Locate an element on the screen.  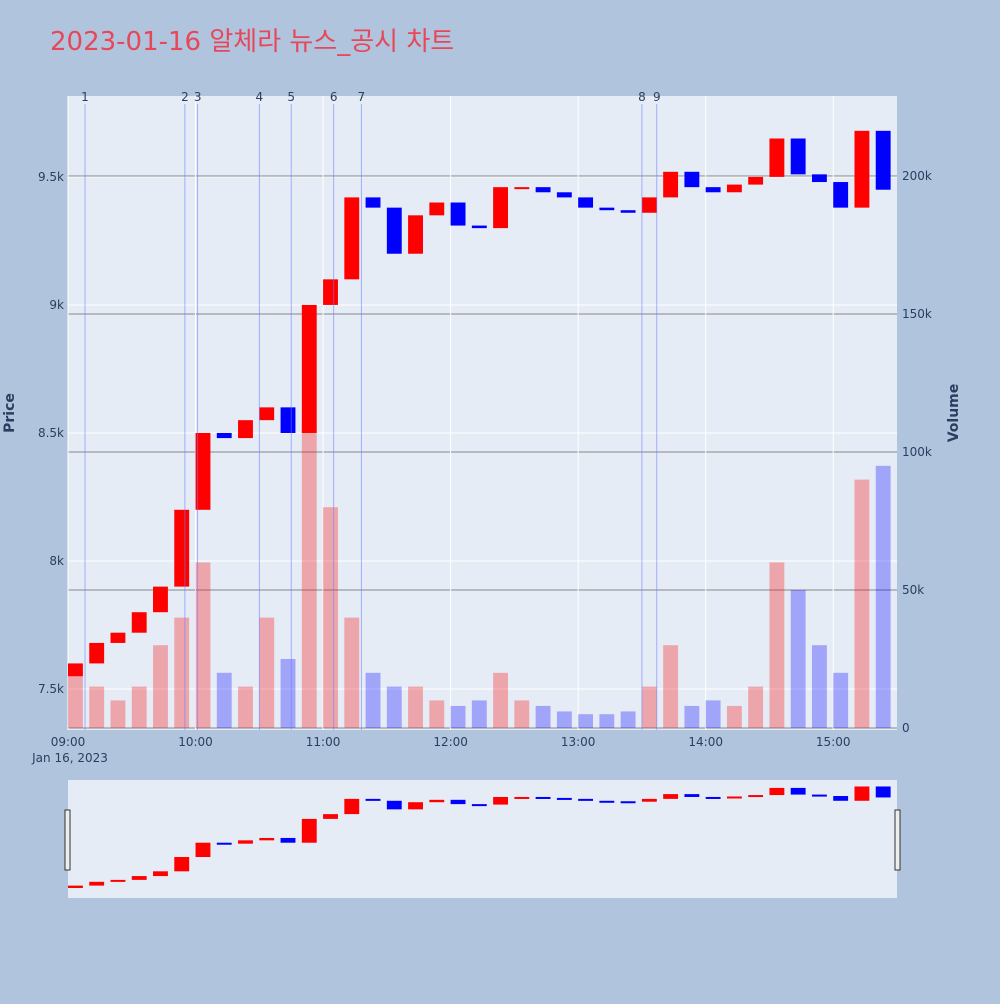
news-label: 4 is located at coordinates (259, 97).